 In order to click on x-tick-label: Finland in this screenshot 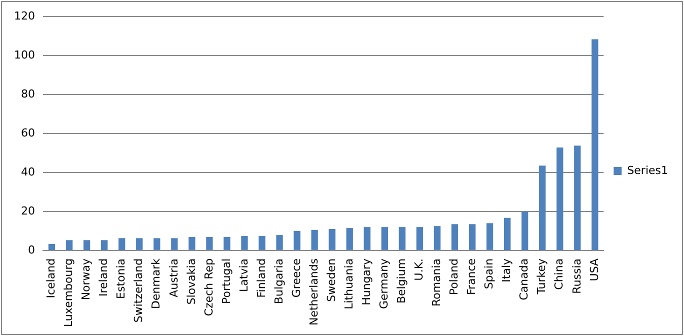, I will do `click(261, 278)`.